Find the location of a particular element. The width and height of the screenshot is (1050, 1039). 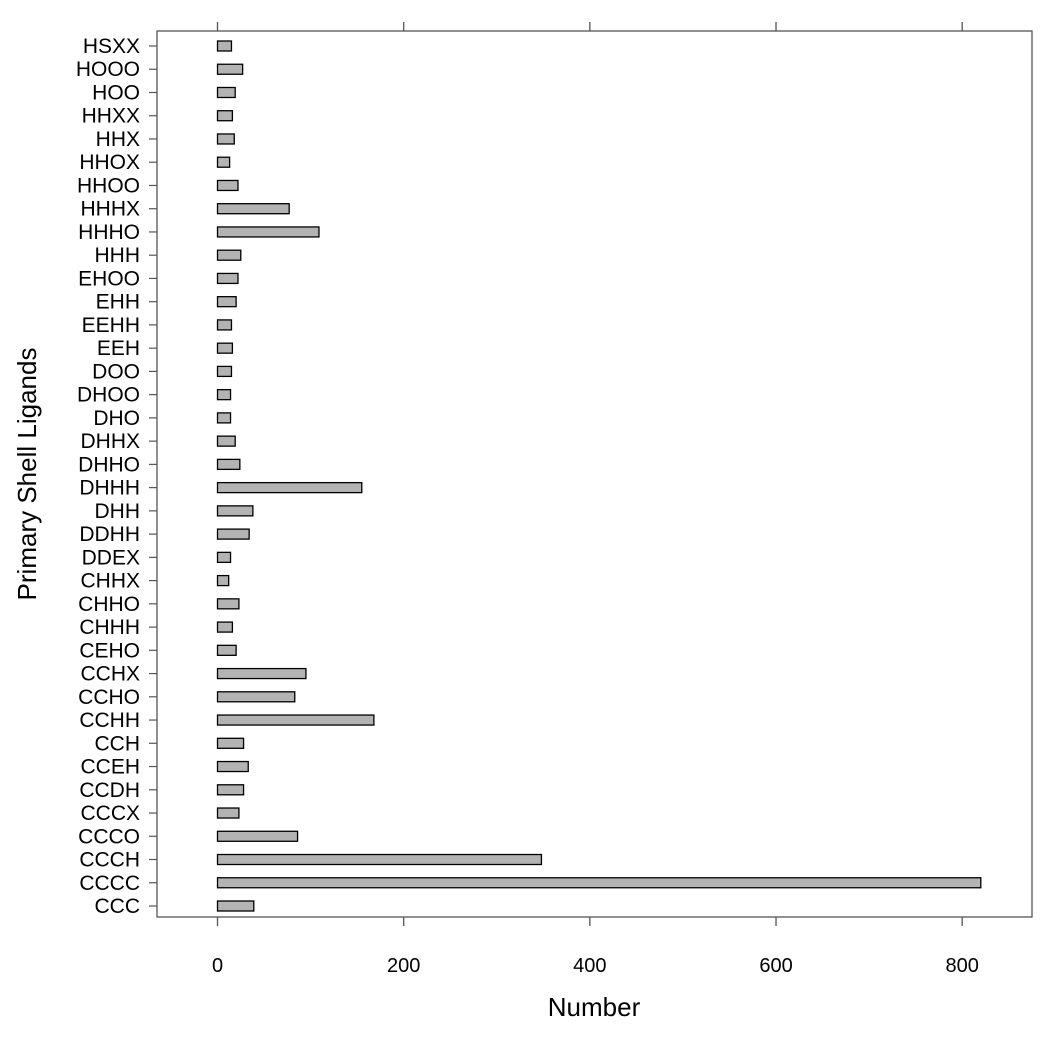

category-label-cccx: CCCX is located at coordinates (110, 813).